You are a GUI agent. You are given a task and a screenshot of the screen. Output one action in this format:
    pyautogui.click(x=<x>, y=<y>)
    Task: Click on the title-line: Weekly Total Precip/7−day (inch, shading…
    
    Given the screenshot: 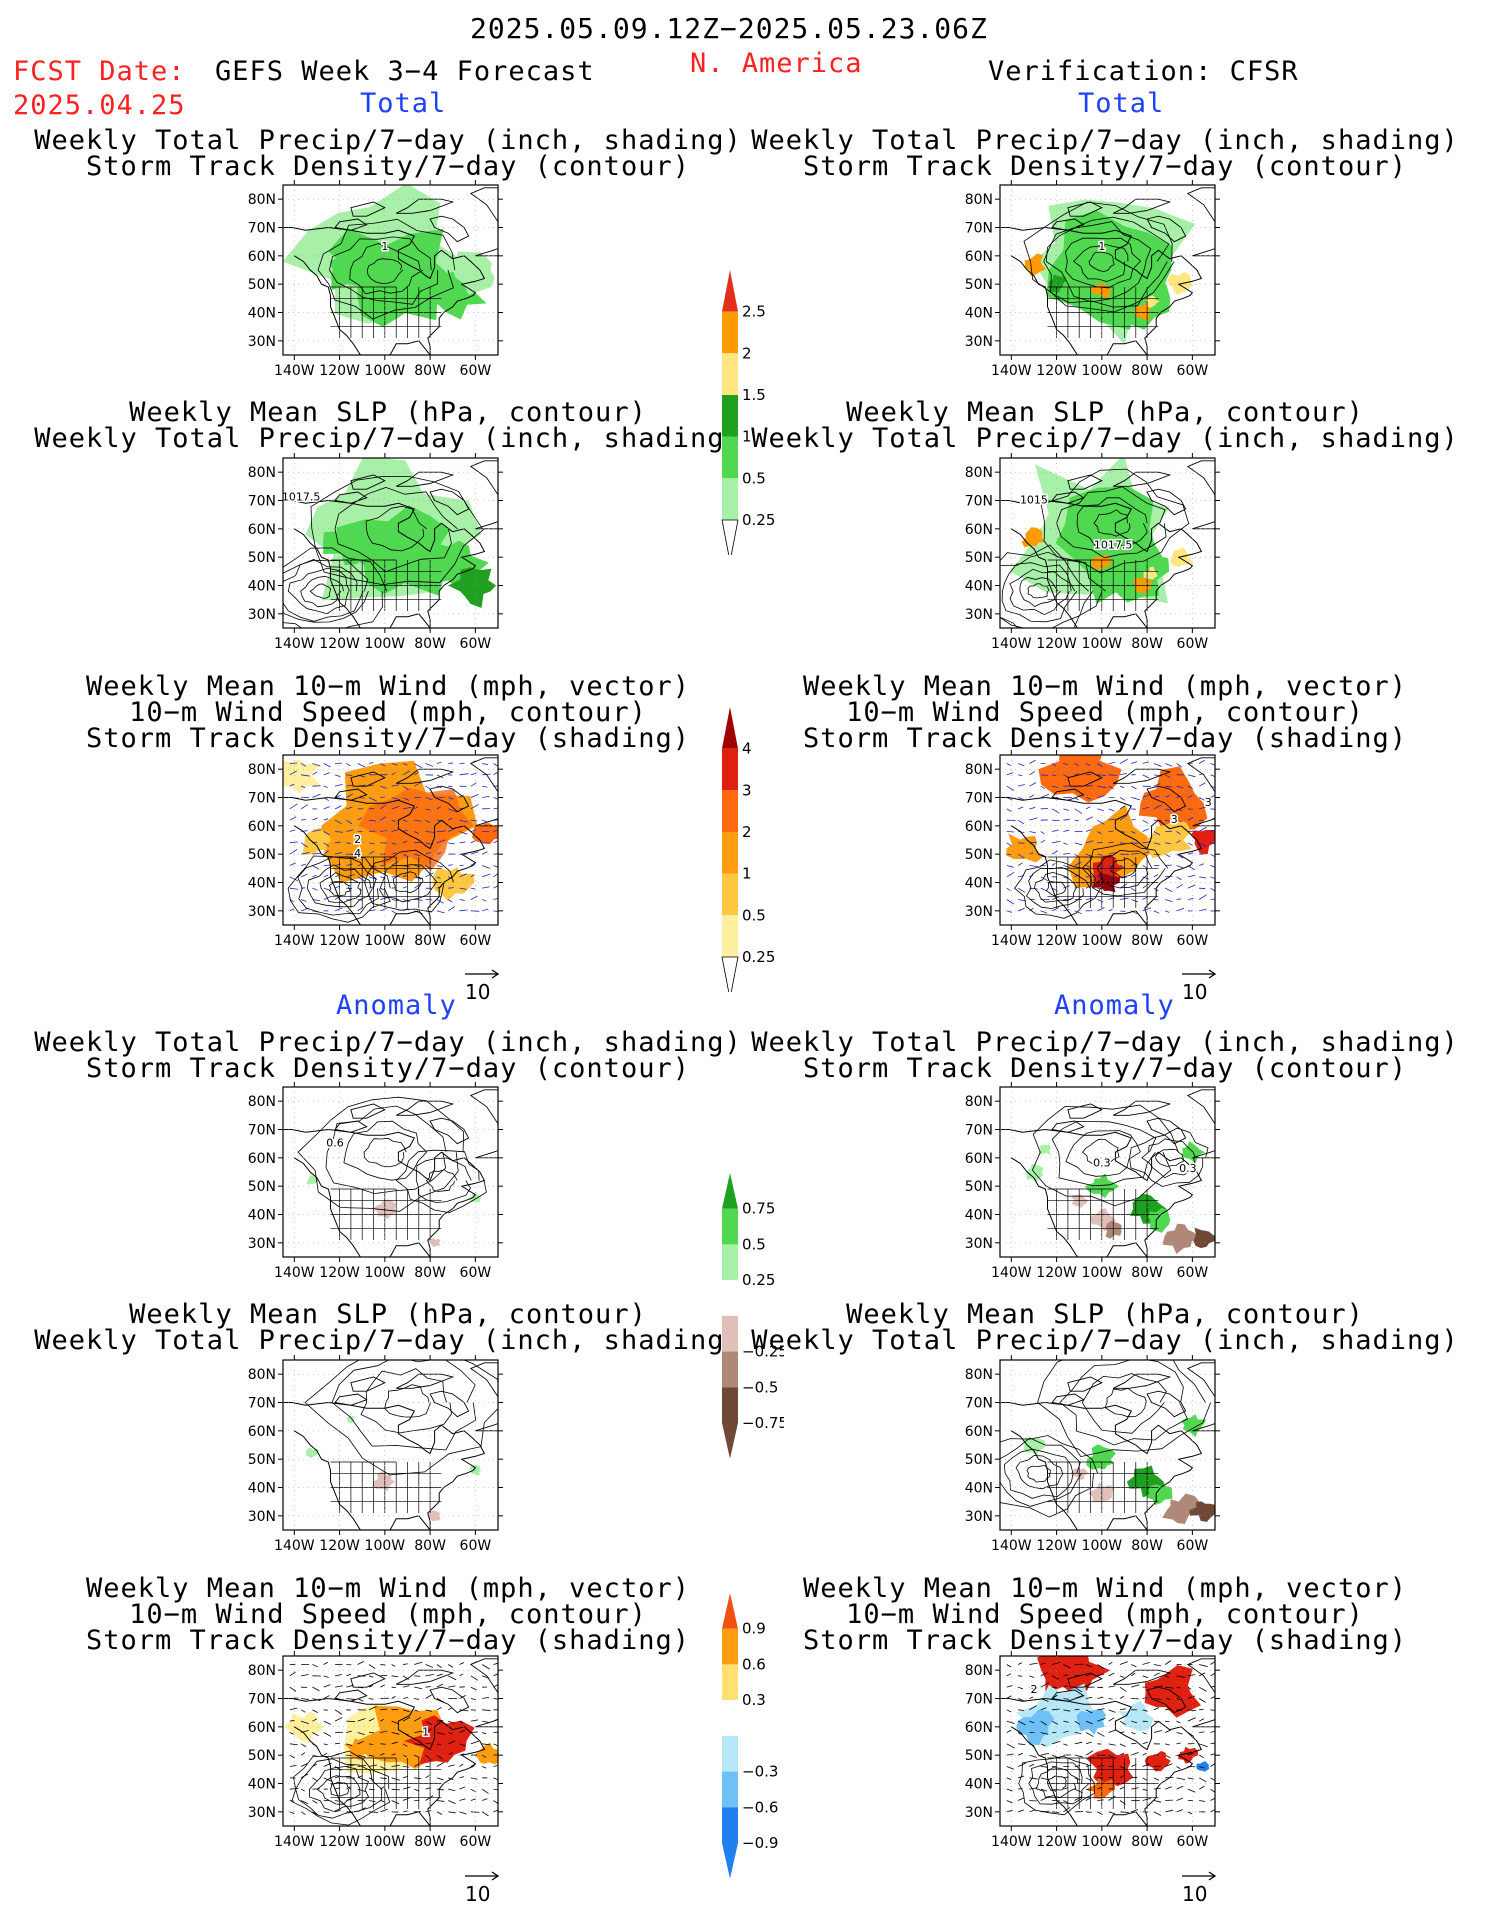 What is the action you would take?
    pyautogui.click(x=388, y=438)
    